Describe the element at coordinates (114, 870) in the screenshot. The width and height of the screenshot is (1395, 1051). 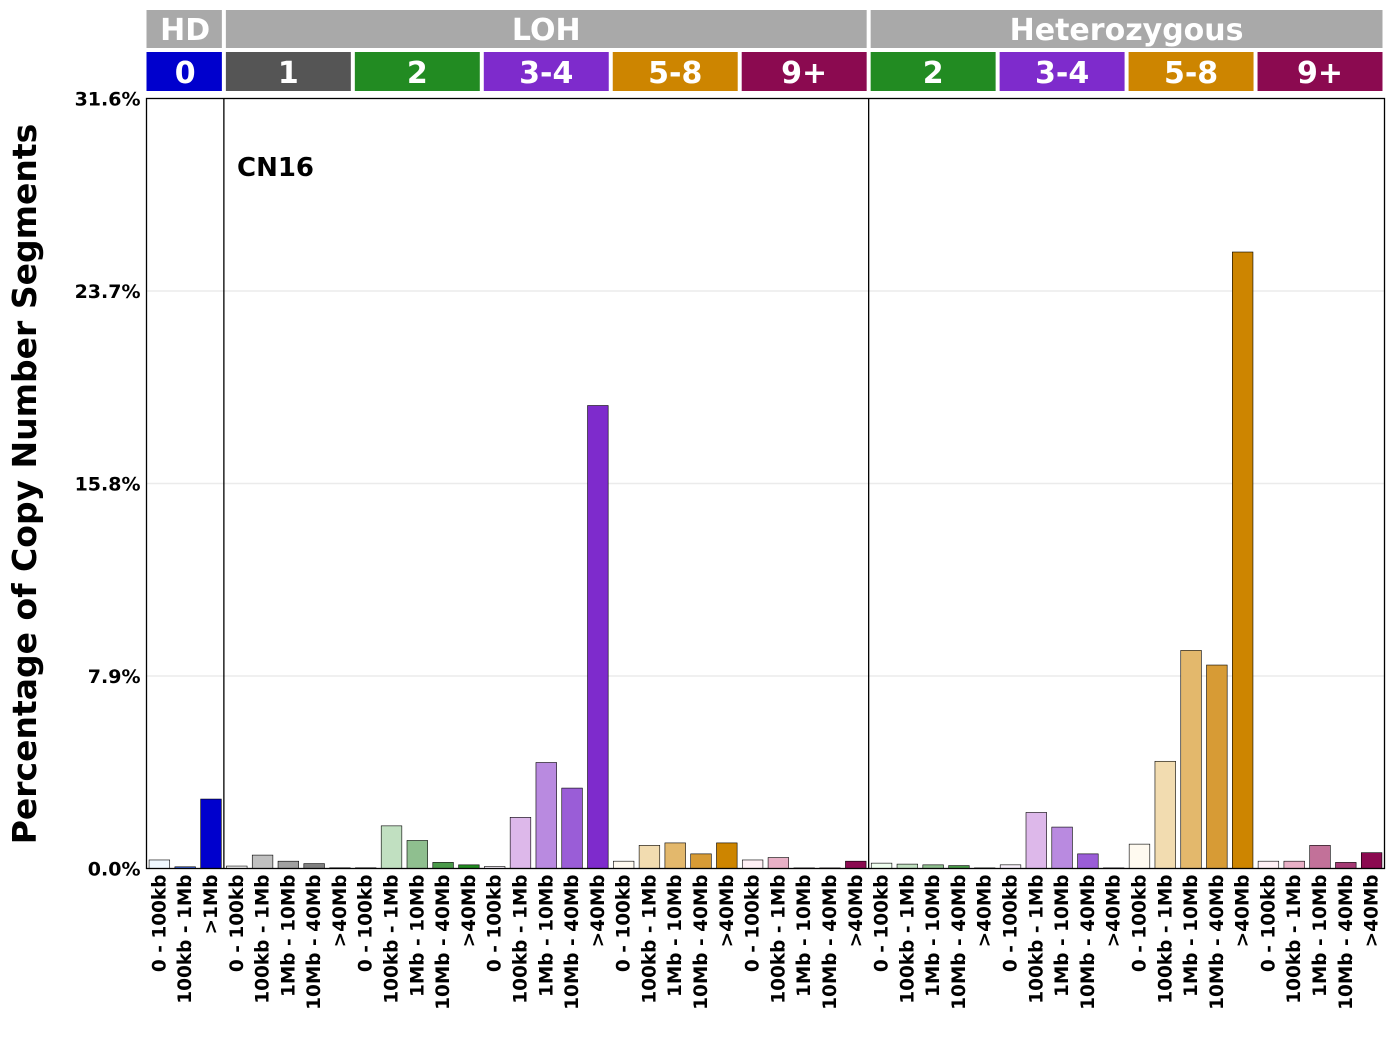
I see `y-tick-label: 0.0%` at that location.